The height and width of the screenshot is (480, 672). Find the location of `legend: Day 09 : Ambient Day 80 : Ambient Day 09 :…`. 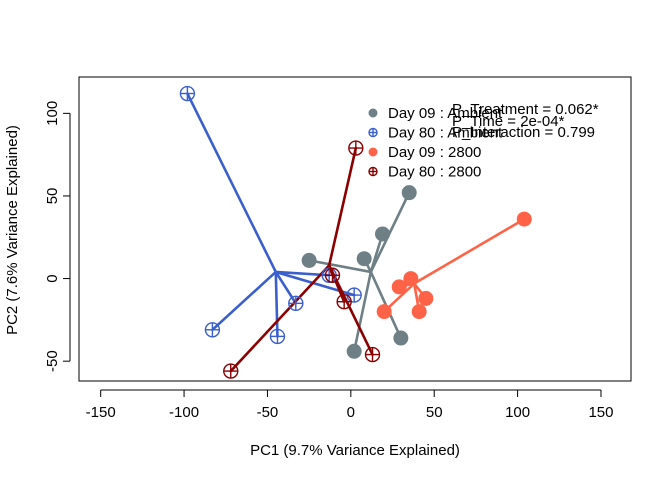

legend: Day 09 : Ambient Day 80 : Ambient Day 09 :… is located at coordinates (435, 143).